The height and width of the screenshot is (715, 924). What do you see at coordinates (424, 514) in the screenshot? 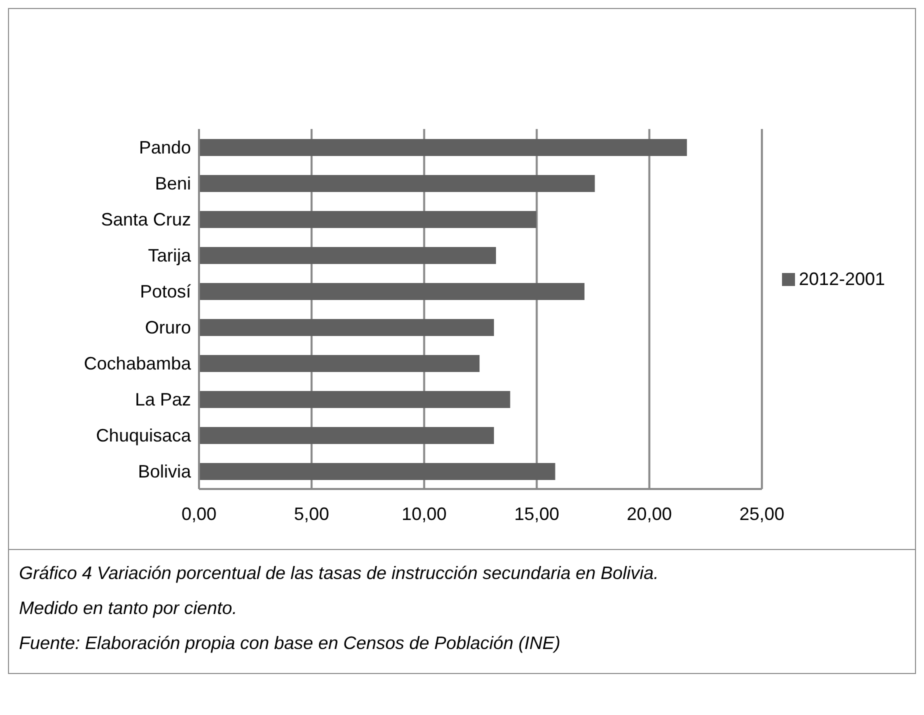
I see `x-tick-label: 10,00` at bounding box center [424, 514].